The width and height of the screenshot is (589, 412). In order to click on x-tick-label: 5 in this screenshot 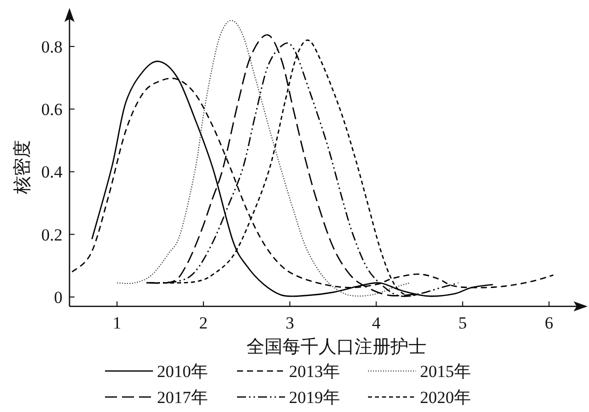, I will do `click(462, 322)`.